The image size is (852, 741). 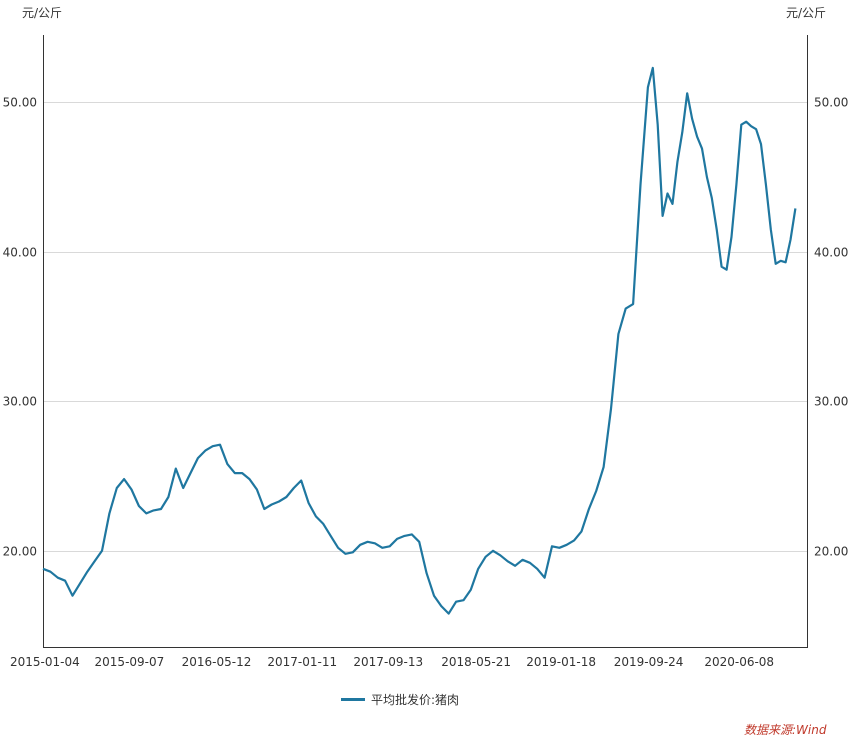 What do you see at coordinates (561, 662) in the screenshot?
I see `x-tick-label: 2019-01-18` at bounding box center [561, 662].